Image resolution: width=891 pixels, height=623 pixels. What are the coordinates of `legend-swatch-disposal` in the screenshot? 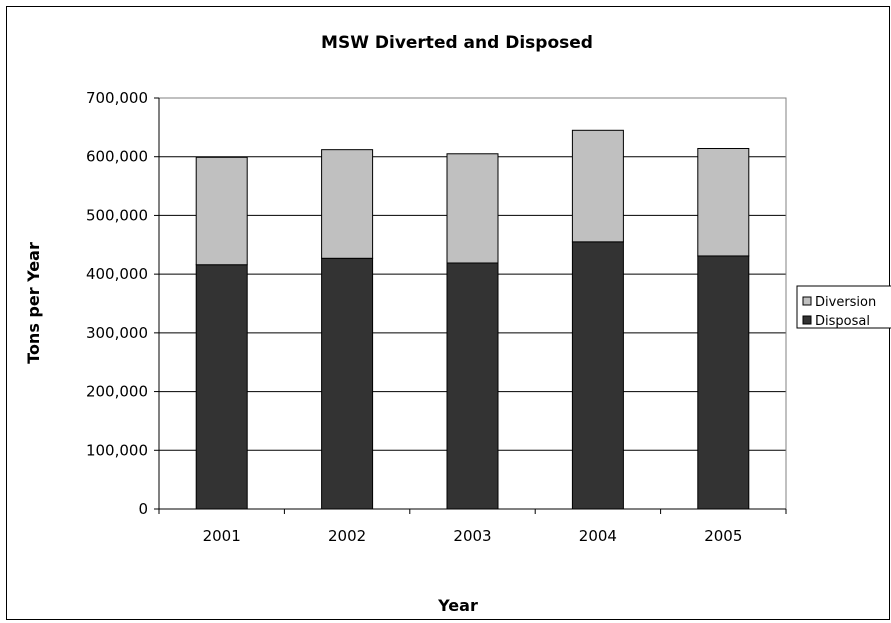 It's located at (807, 320).